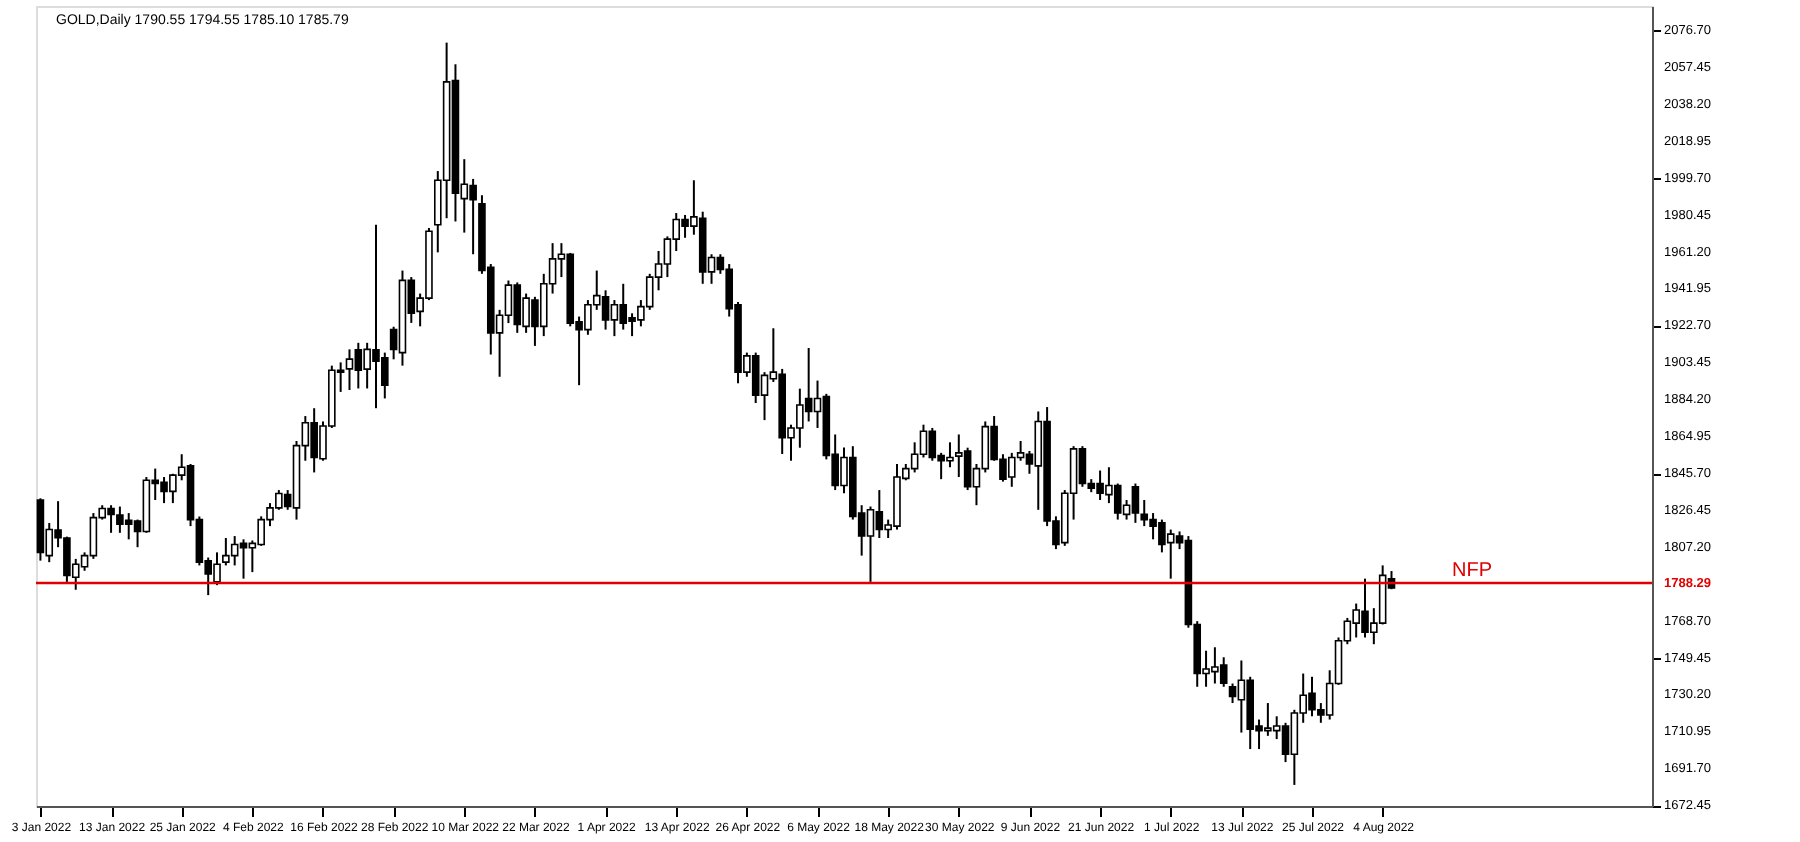 This screenshot has height=842, width=1800. I want to click on annotation: NFP, so click(1472, 571).